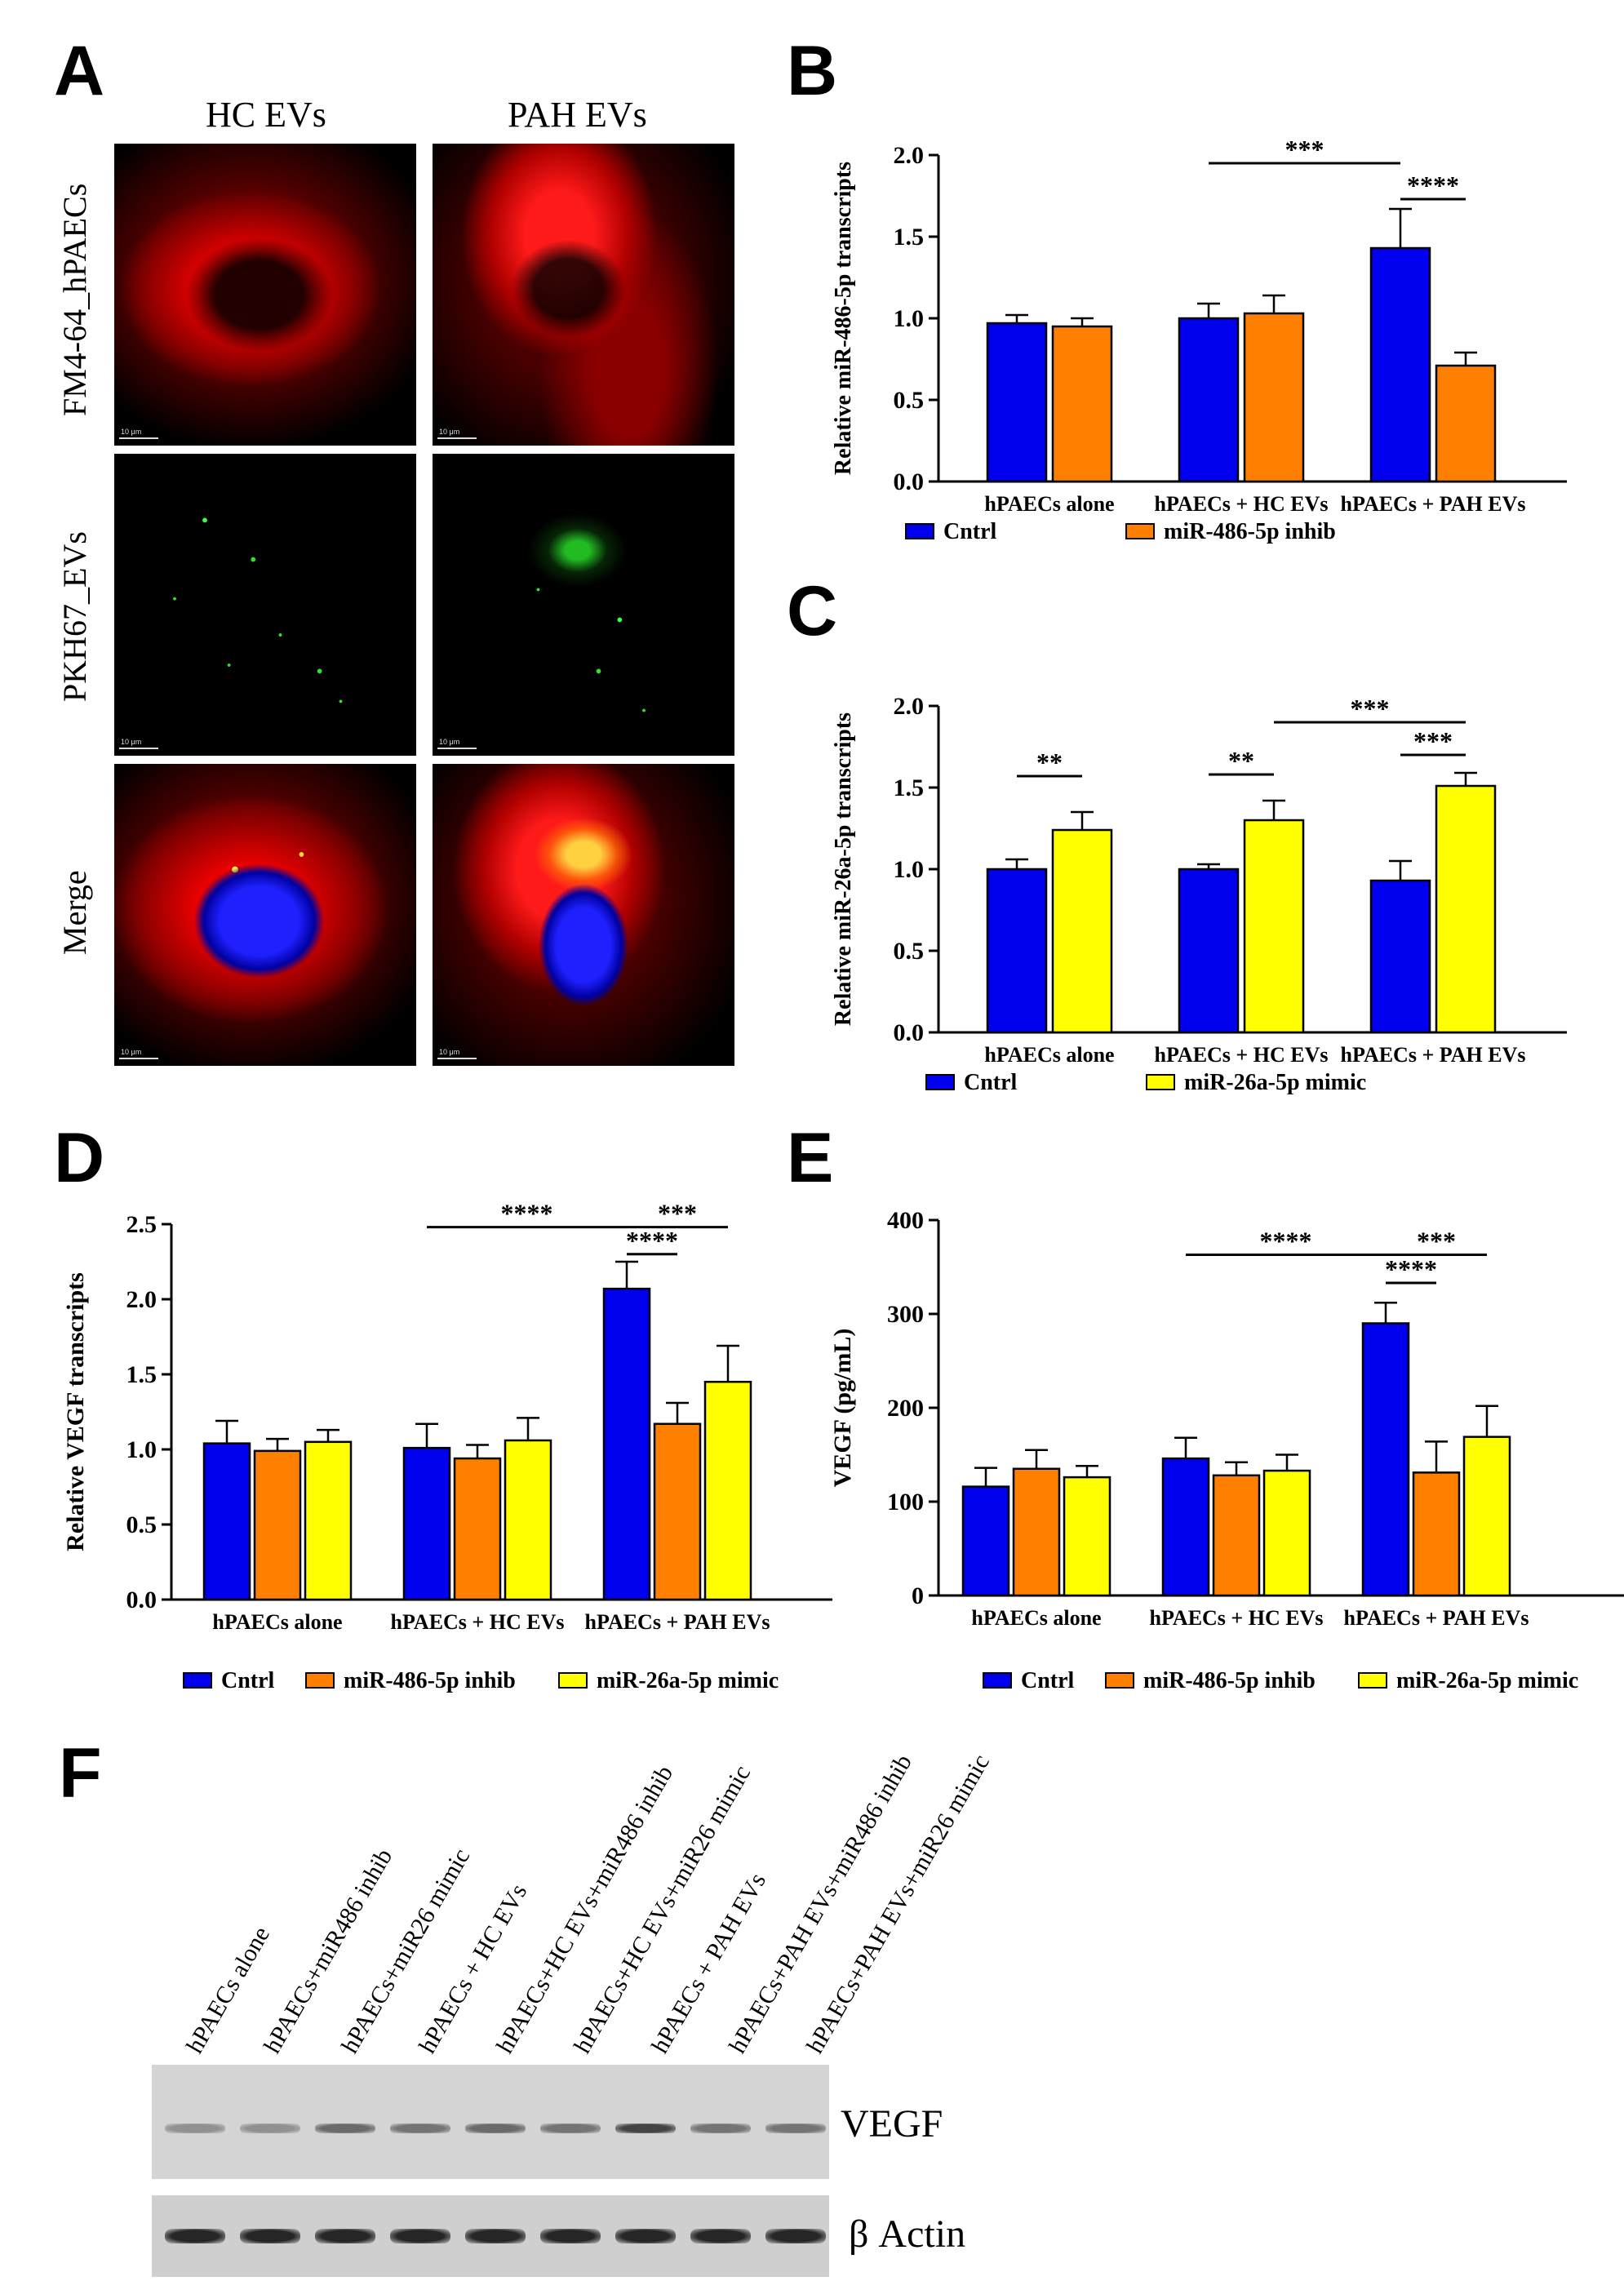 The image size is (1624, 2290). I want to click on blot-label-vegf: VEGF, so click(892, 2124).